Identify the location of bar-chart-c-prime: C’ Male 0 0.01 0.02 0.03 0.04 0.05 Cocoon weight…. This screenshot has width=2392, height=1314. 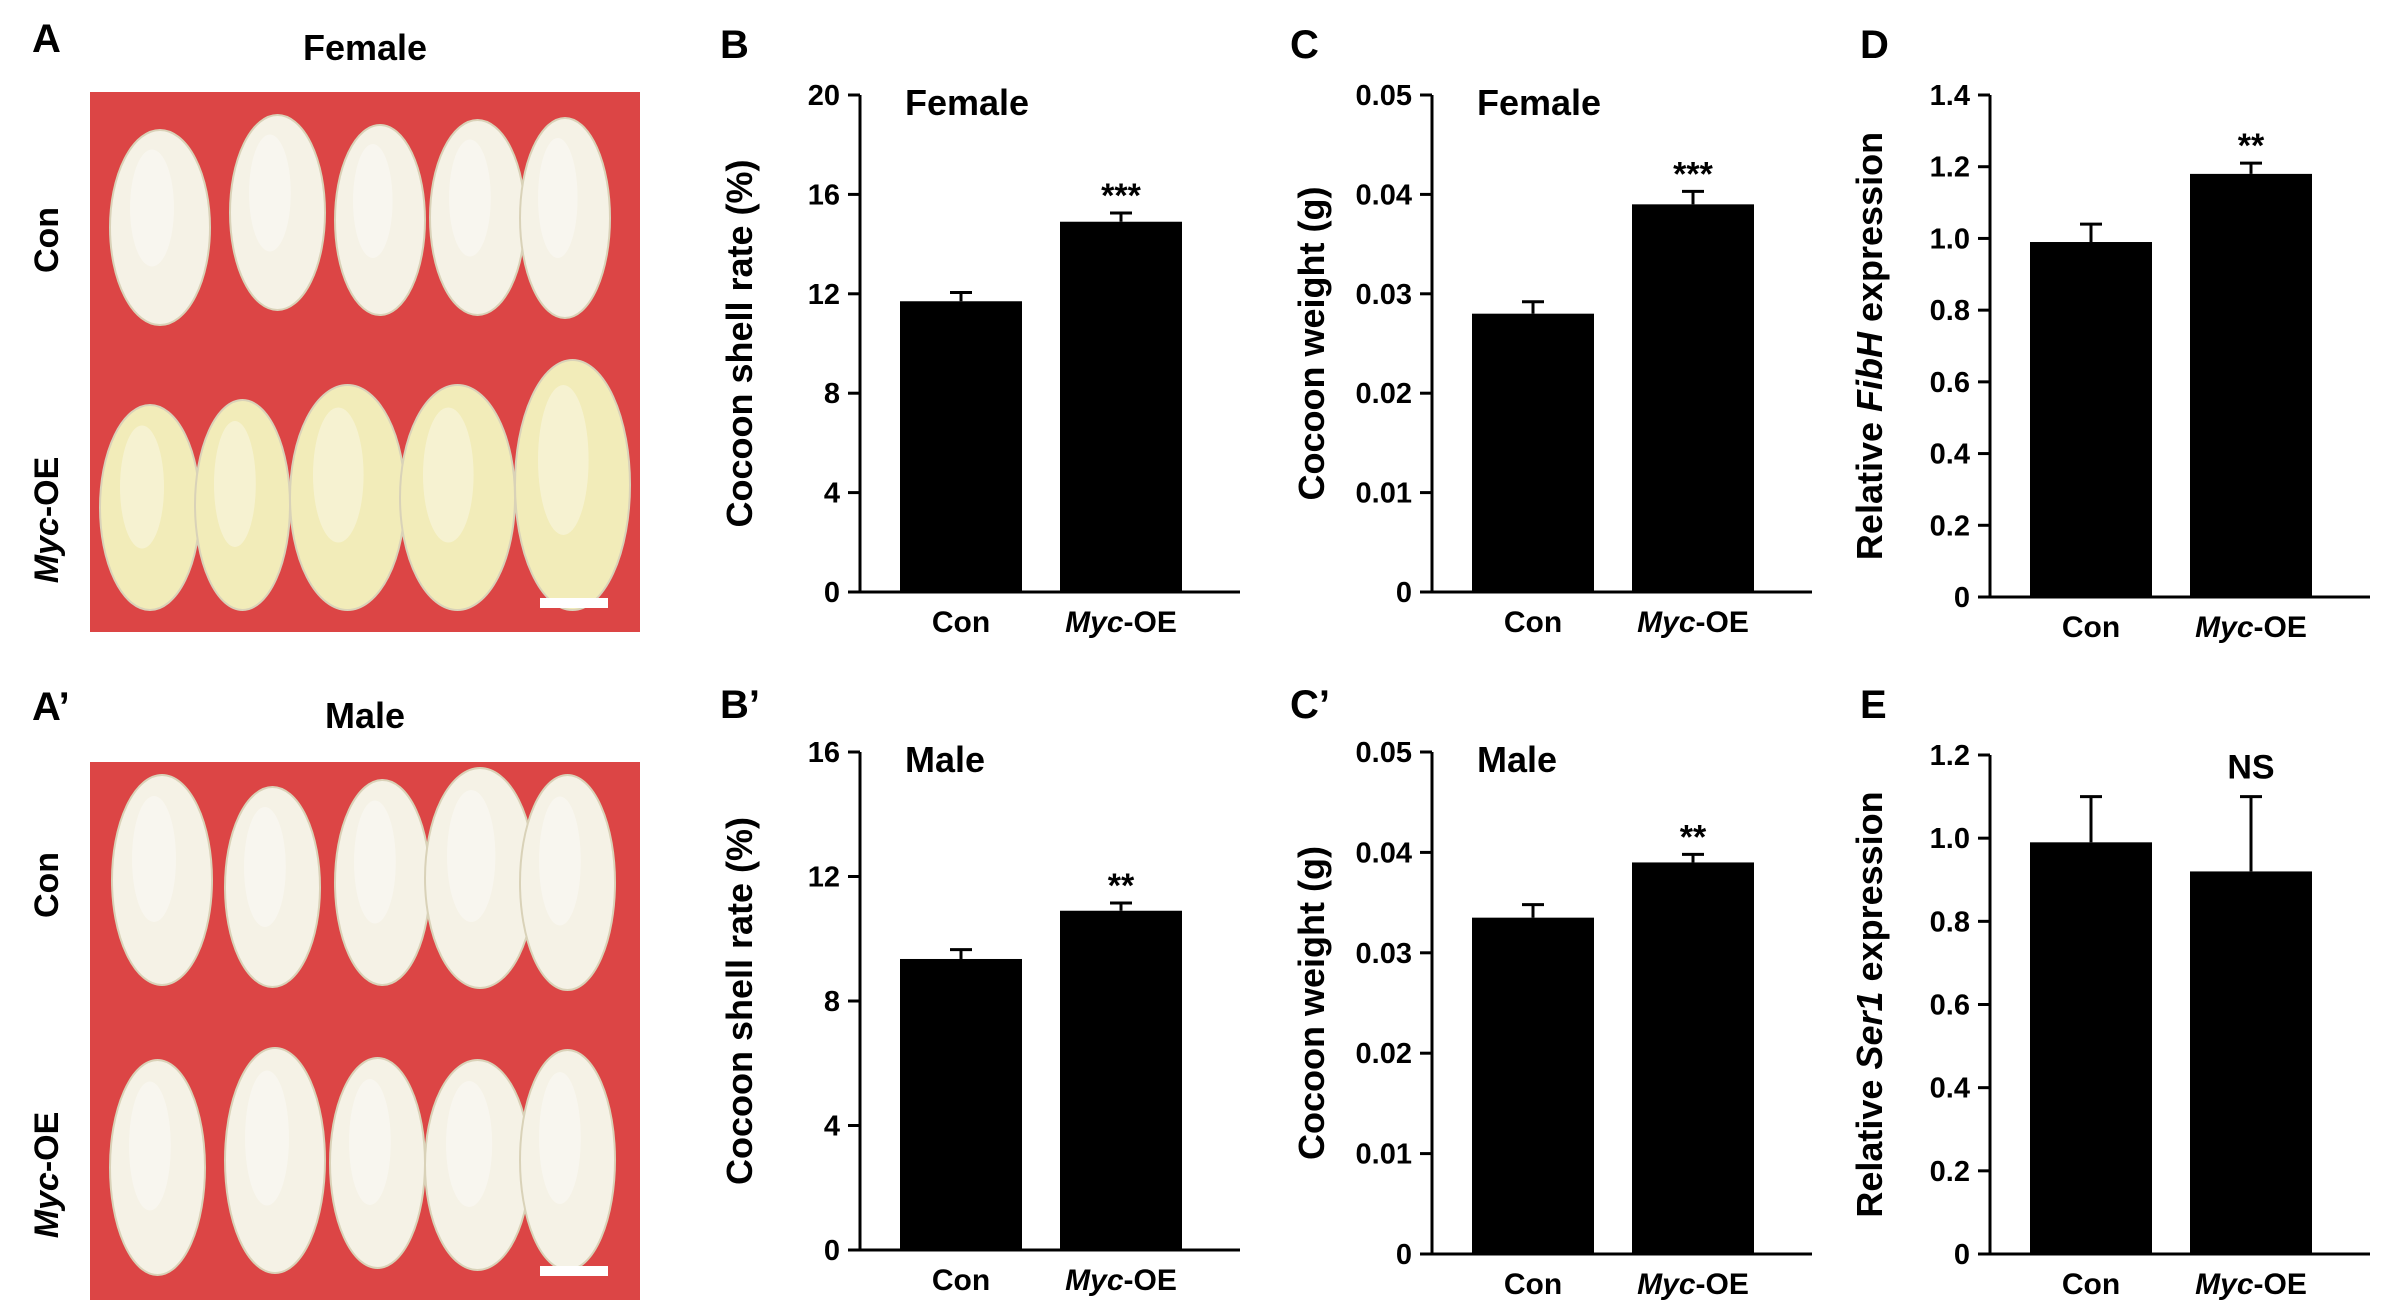
(1551, 992).